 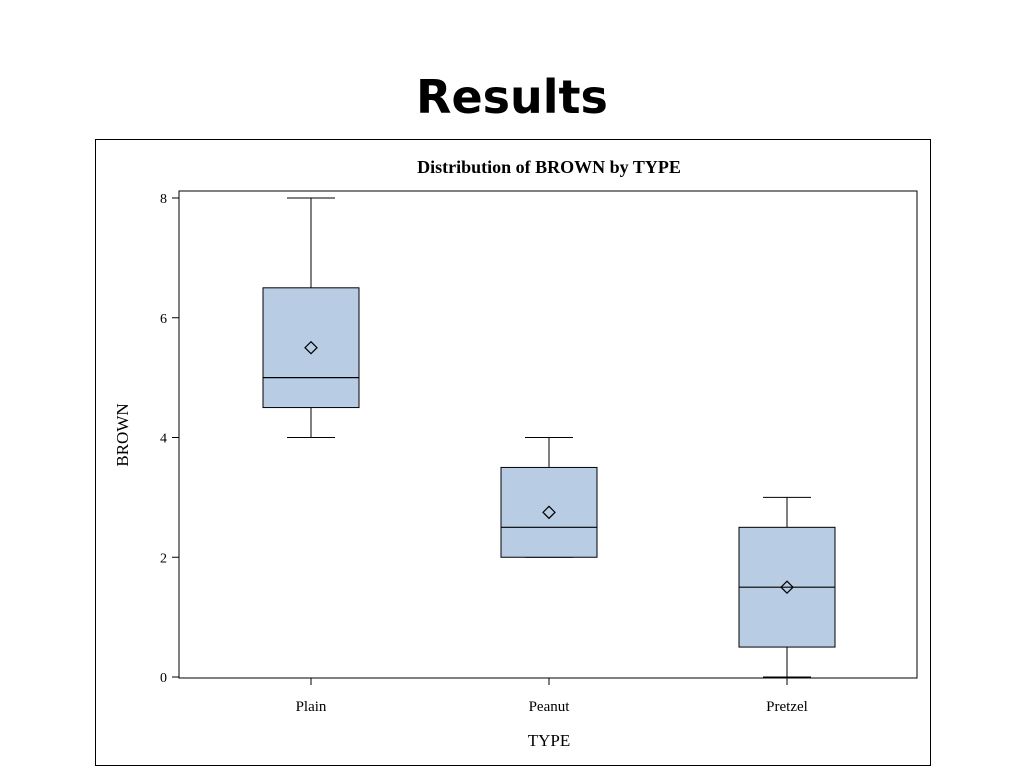 I want to click on y-axis: 0 2 4 6 8, so click(x=169, y=439).